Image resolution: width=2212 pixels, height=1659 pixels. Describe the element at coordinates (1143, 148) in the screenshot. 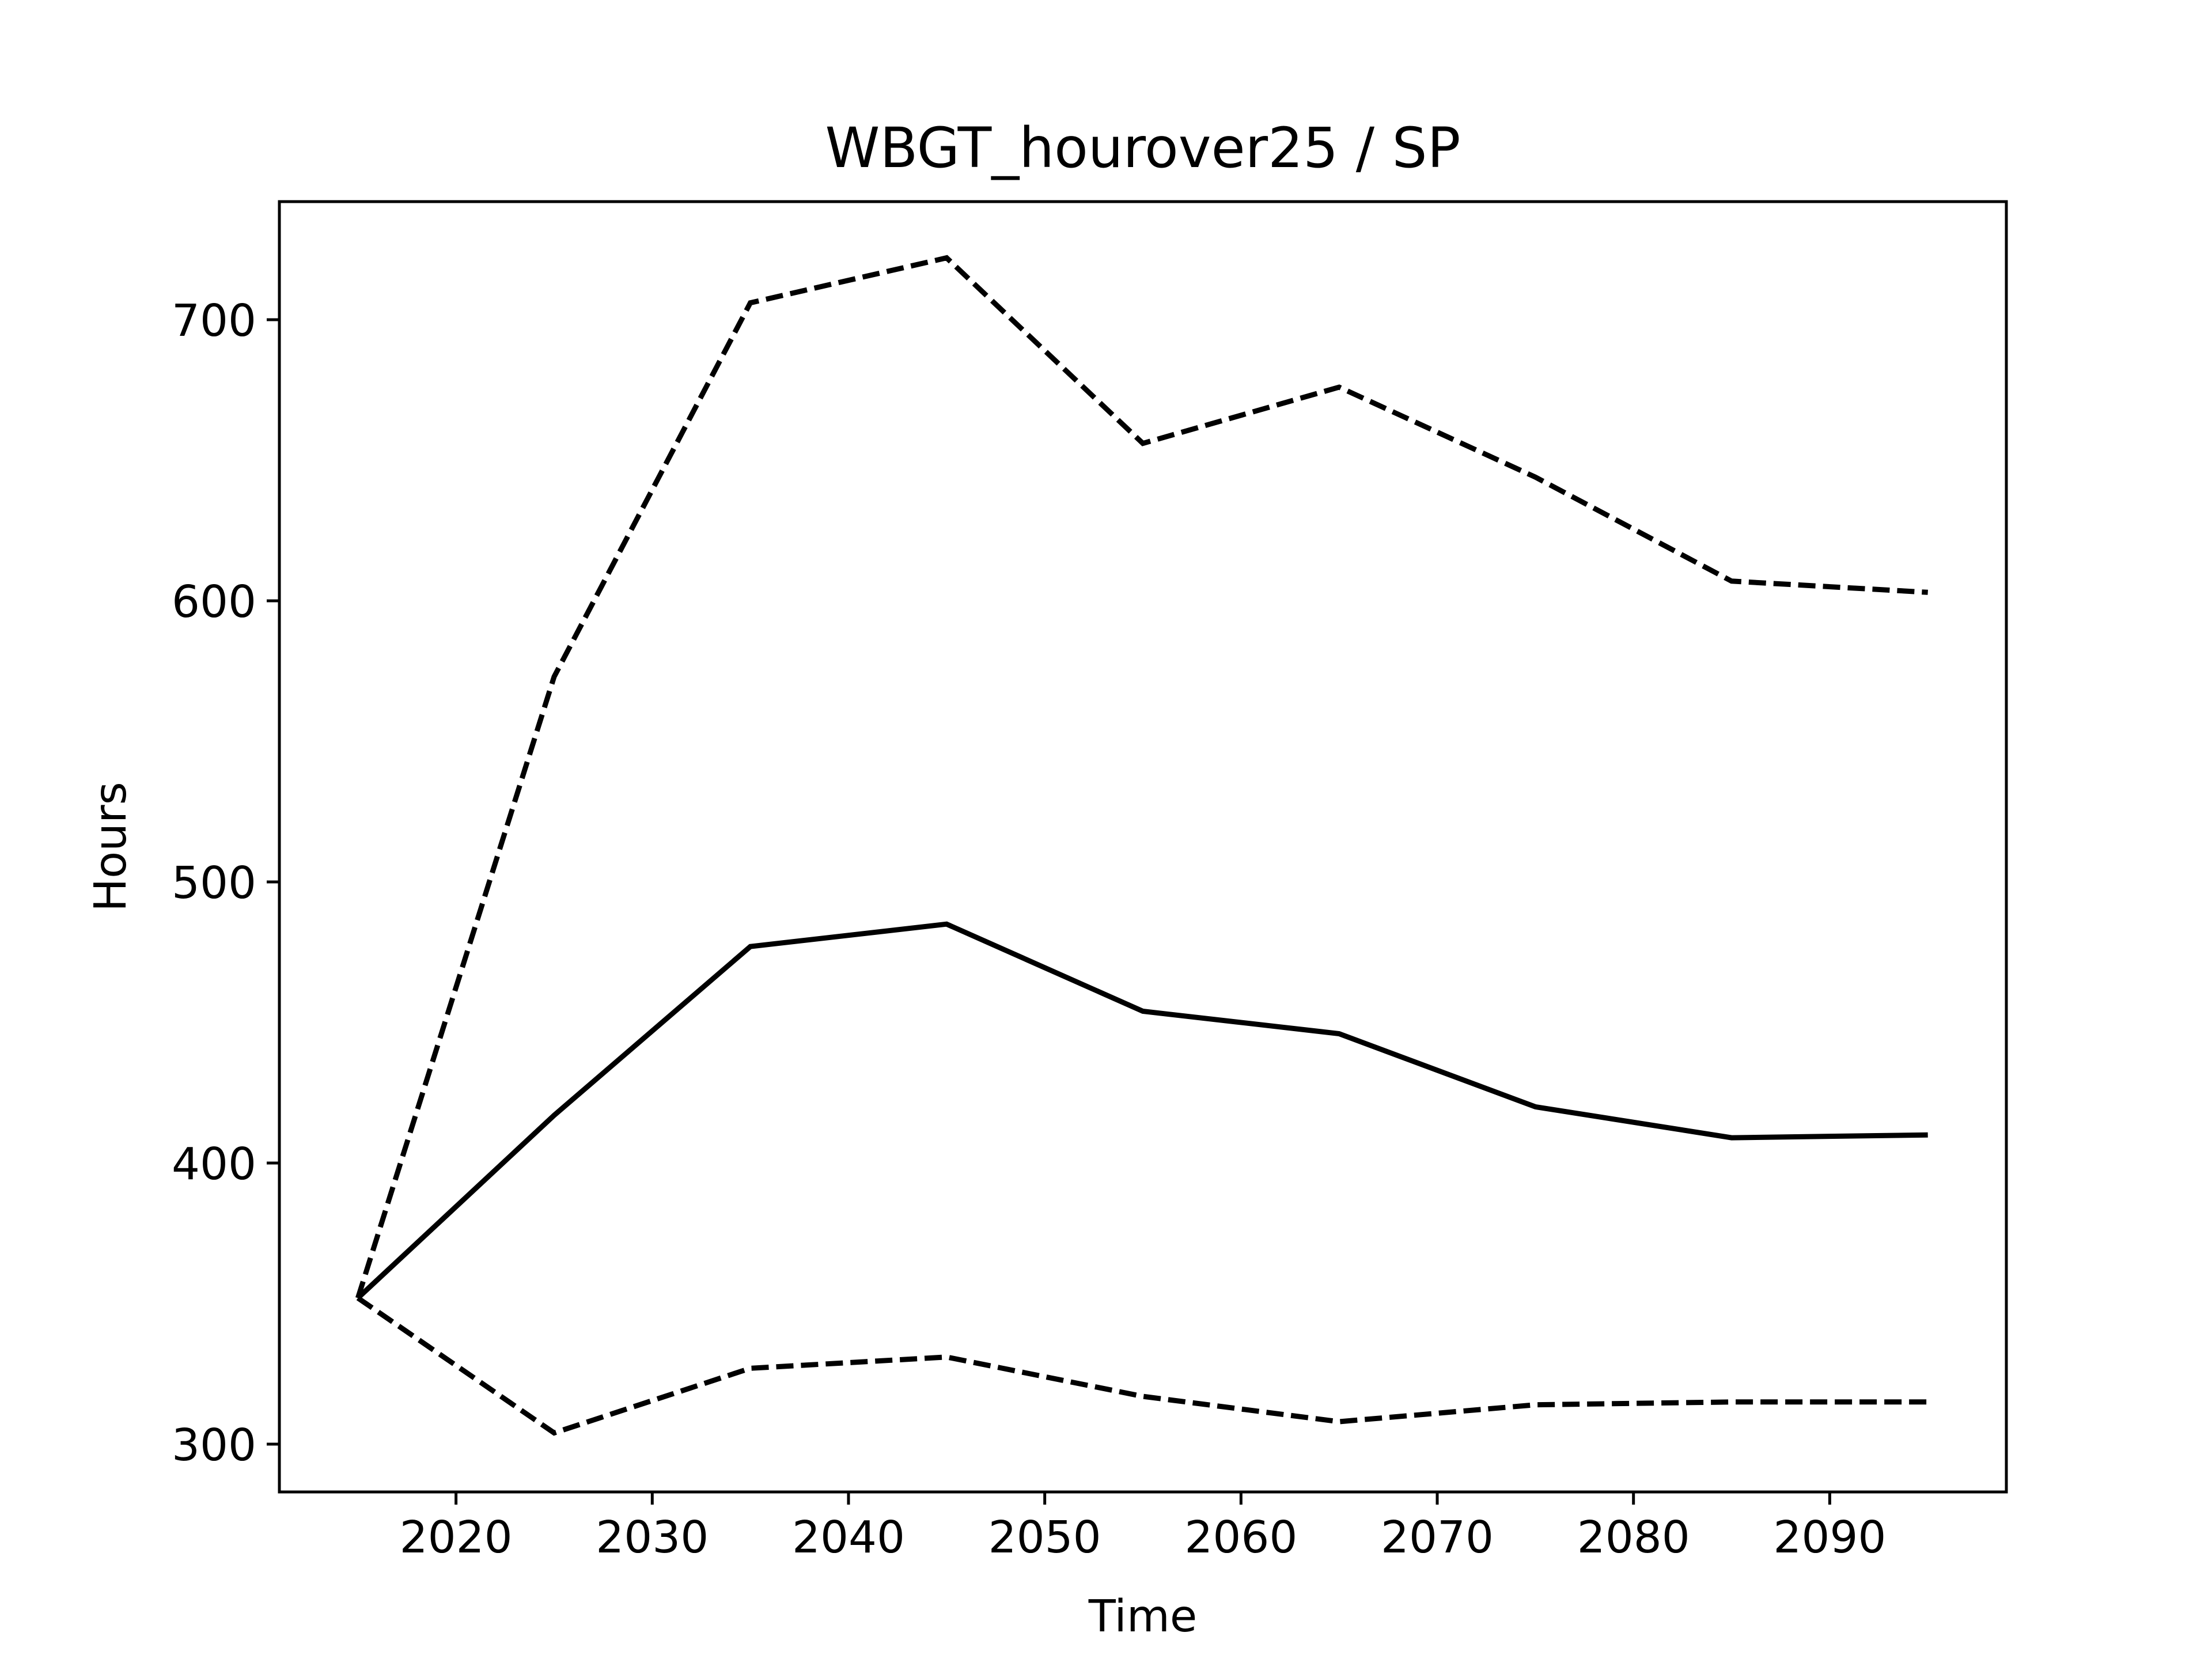

I see `chart-title: WBGT_hourover25 / SP` at that location.